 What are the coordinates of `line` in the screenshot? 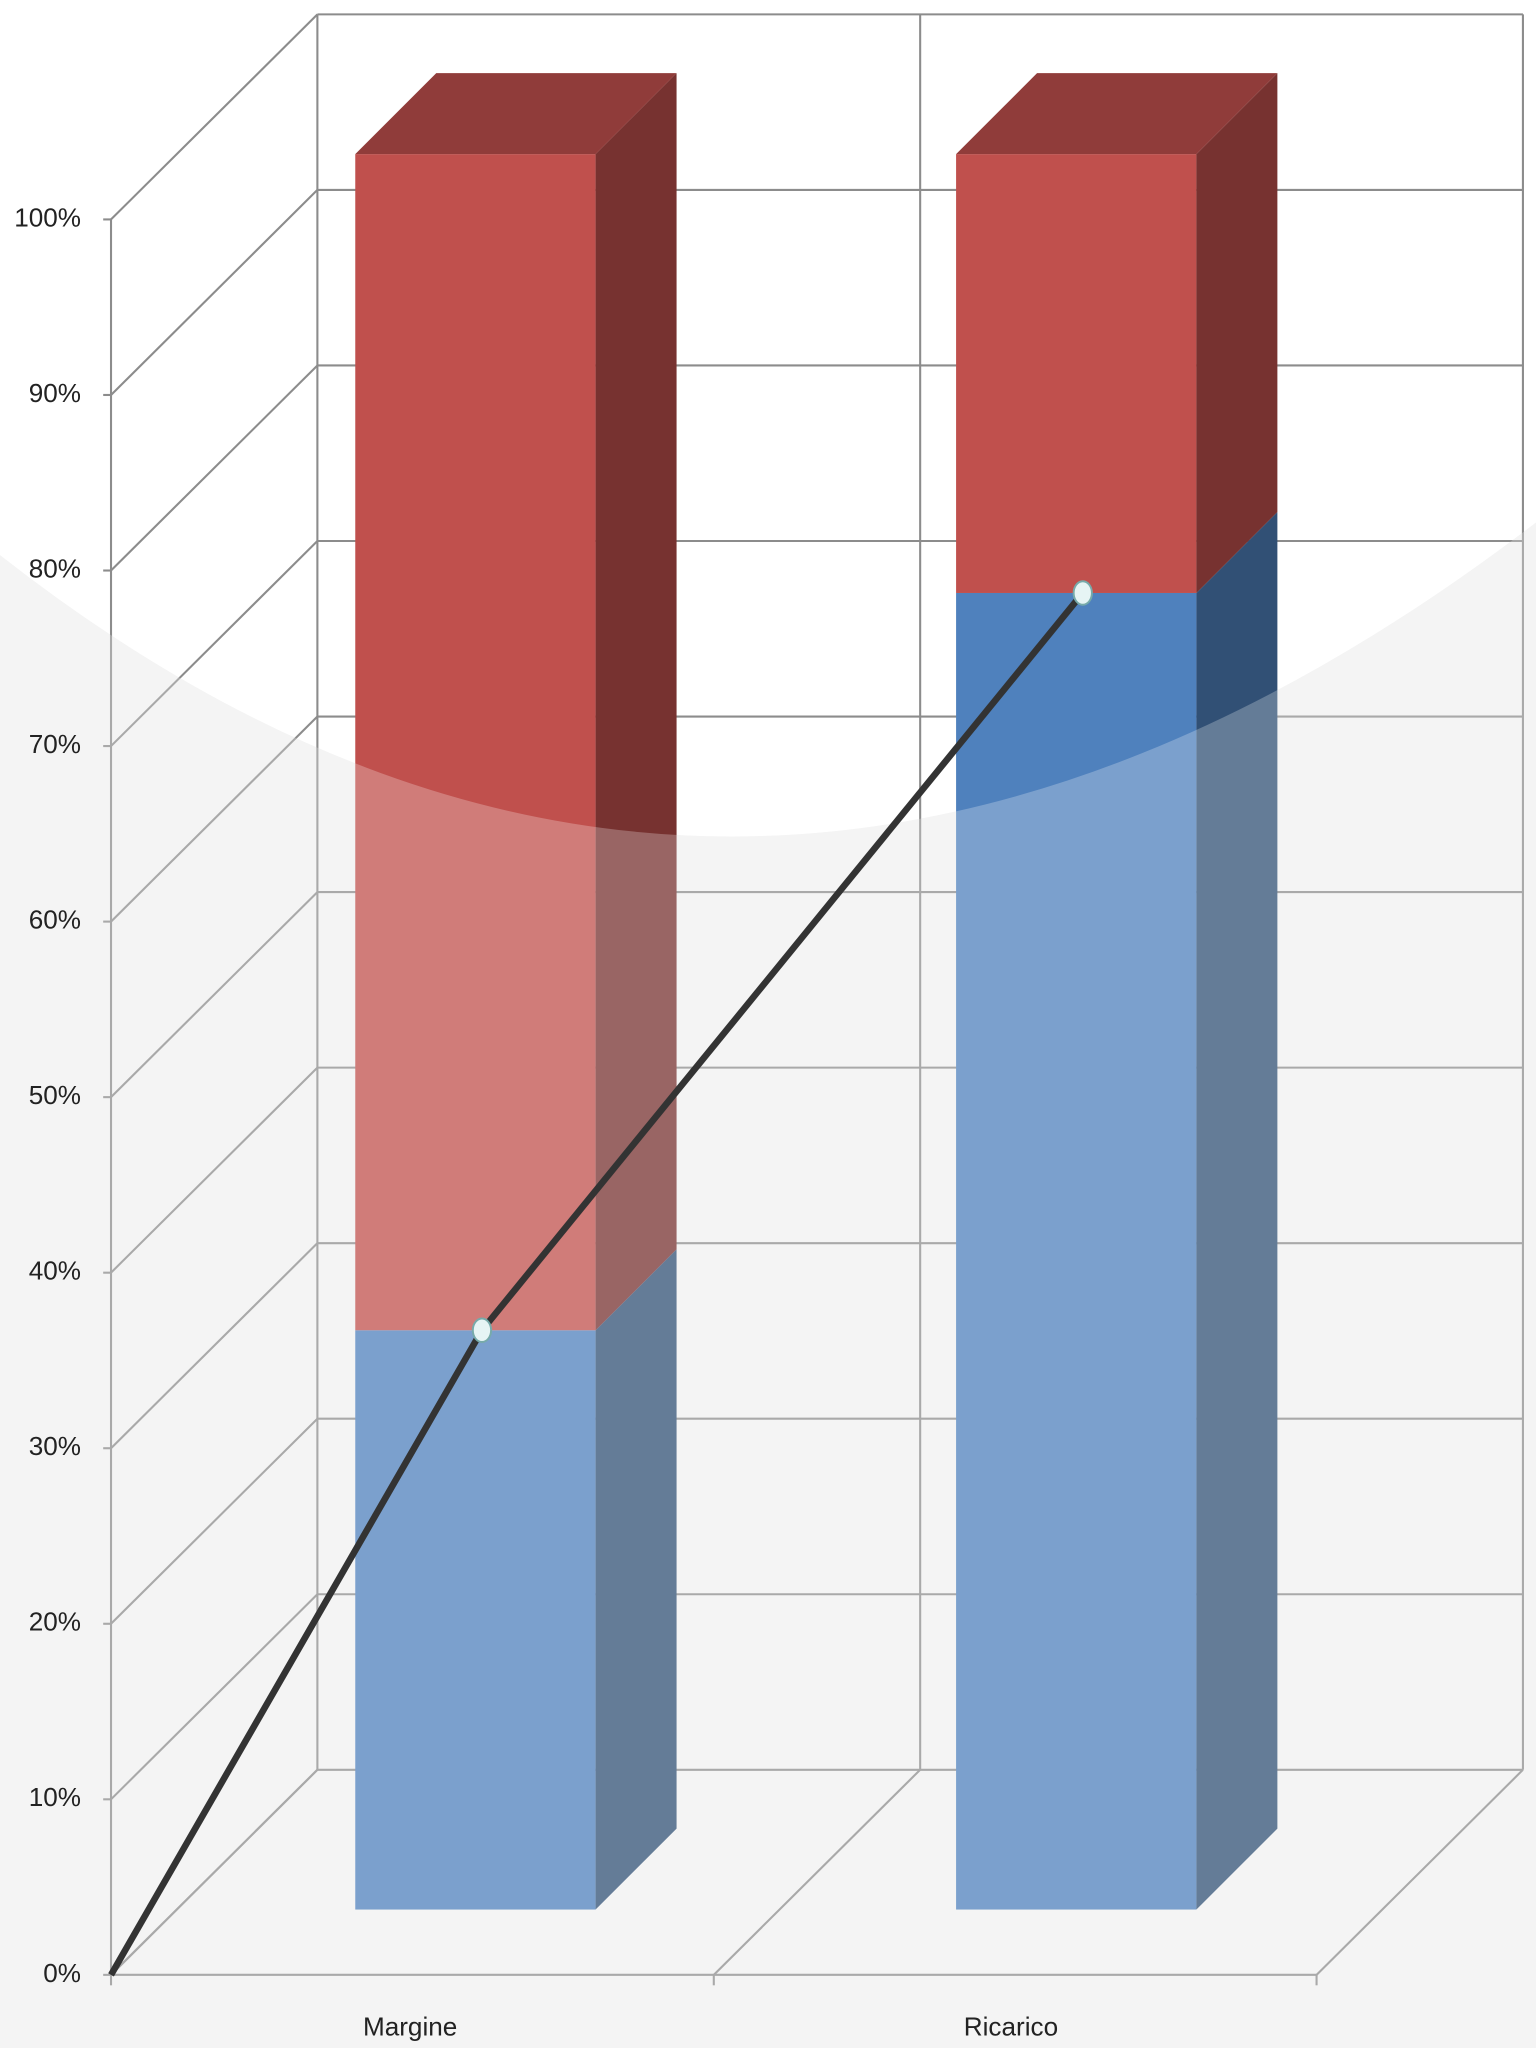 It's located at (782, 961).